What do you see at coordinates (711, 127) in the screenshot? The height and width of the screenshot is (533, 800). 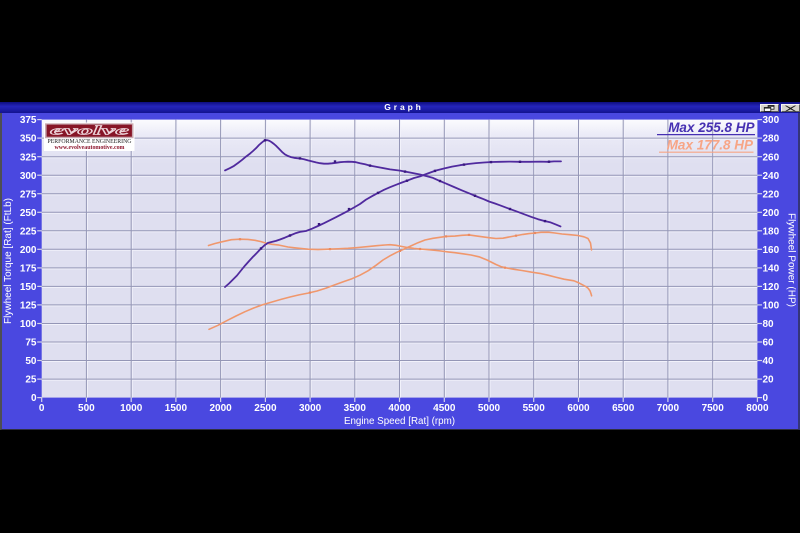 I see `svg-text: Max 255.8 HP` at bounding box center [711, 127].